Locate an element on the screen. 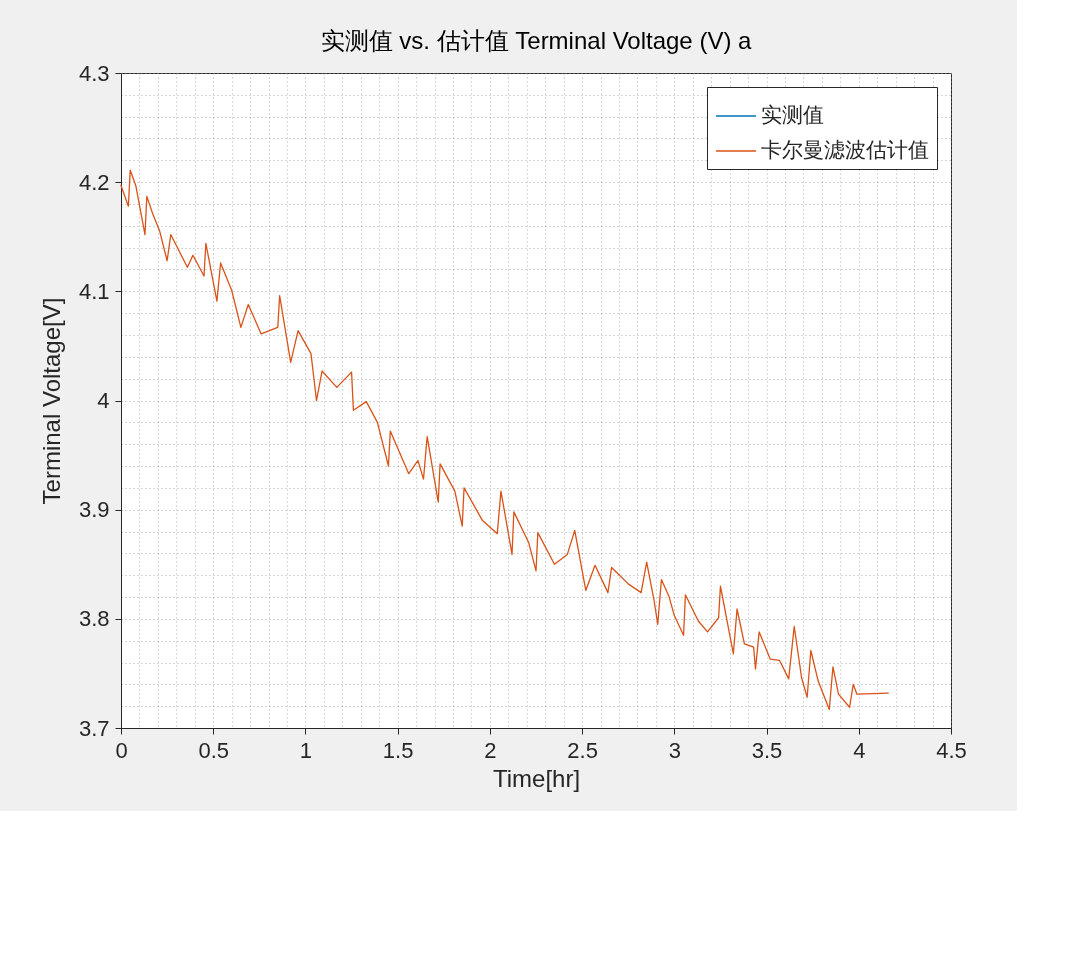 This screenshot has height=956, width=1080. x-tick-label: 3 is located at coordinates (674, 750).